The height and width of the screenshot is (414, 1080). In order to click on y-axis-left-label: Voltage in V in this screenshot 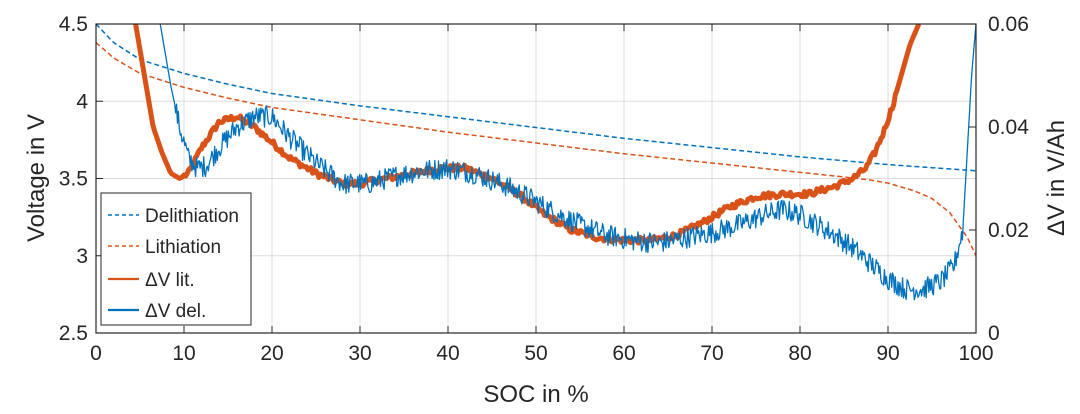, I will do `click(36, 178)`.